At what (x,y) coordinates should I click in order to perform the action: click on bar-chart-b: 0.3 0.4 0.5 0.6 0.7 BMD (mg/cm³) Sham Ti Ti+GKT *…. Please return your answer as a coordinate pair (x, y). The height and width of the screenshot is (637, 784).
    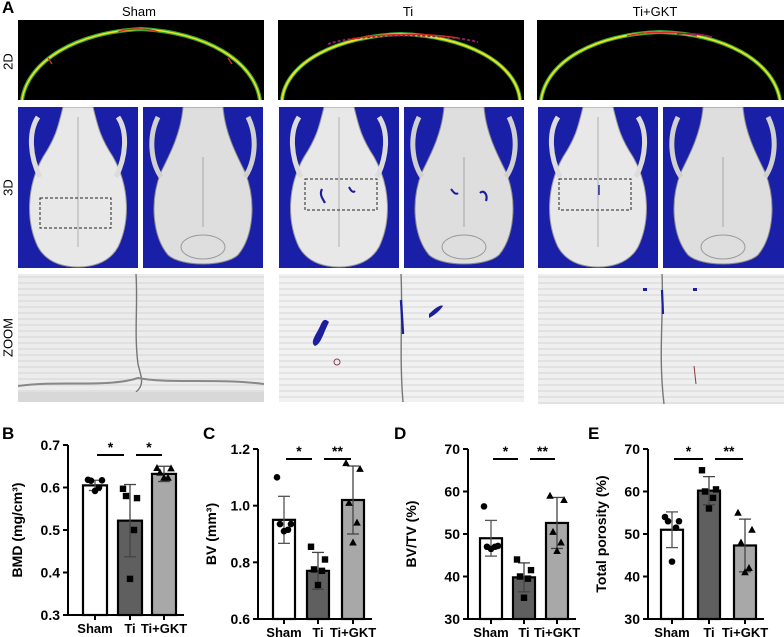
    Looking at the image, I should click on (98, 536).